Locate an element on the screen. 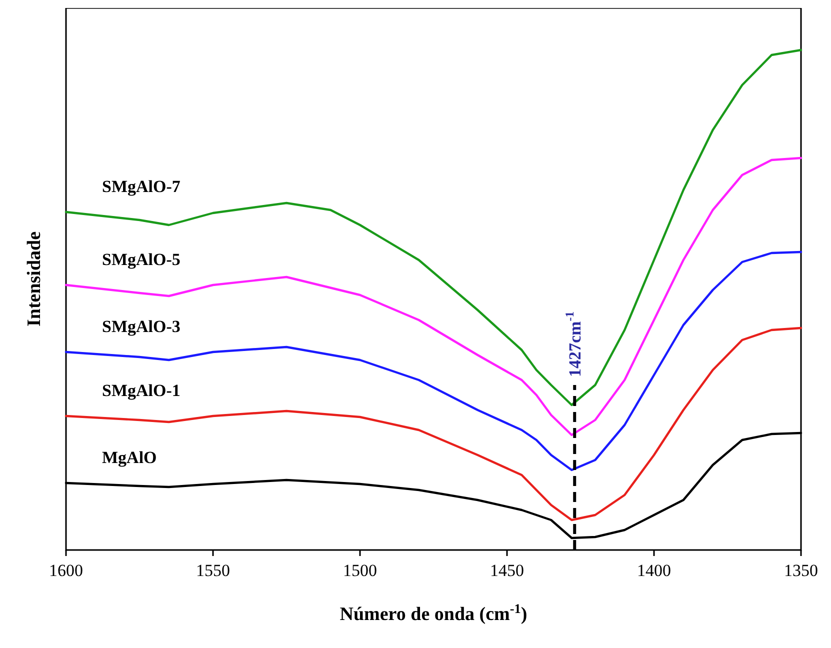  series-label: SMgAlO-1 is located at coordinates (141, 390).